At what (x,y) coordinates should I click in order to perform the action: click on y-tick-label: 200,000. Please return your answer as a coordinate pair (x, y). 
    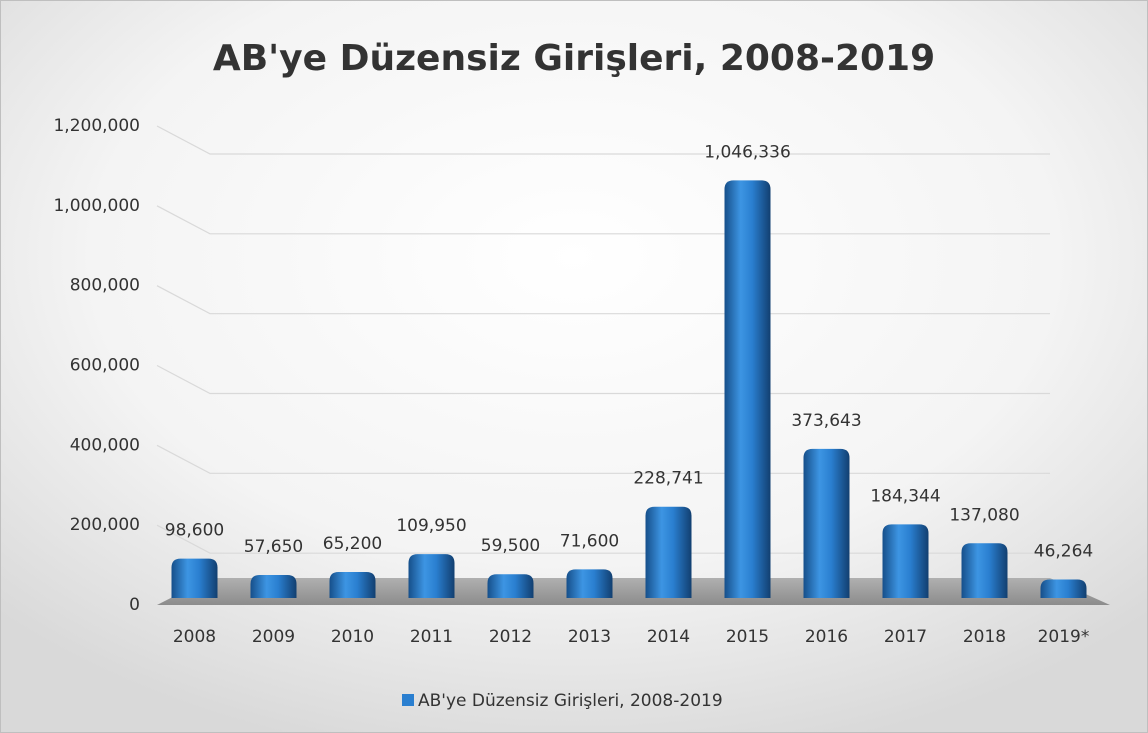
    Looking at the image, I should click on (105, 525).